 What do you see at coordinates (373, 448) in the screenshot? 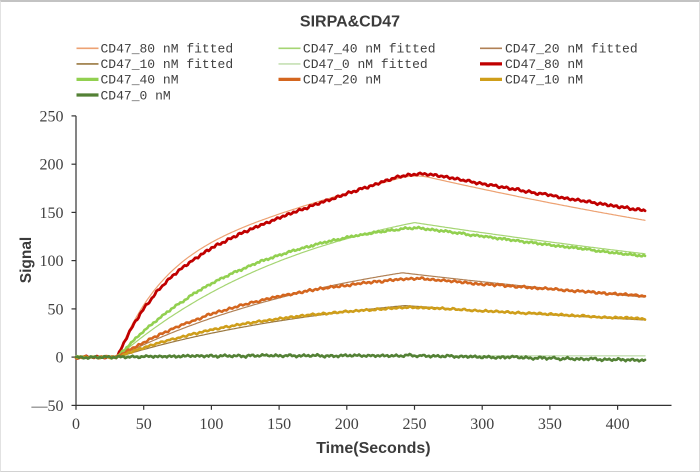
I see `svg-text: Time(Seconds)` at bounding box center [373, 448].